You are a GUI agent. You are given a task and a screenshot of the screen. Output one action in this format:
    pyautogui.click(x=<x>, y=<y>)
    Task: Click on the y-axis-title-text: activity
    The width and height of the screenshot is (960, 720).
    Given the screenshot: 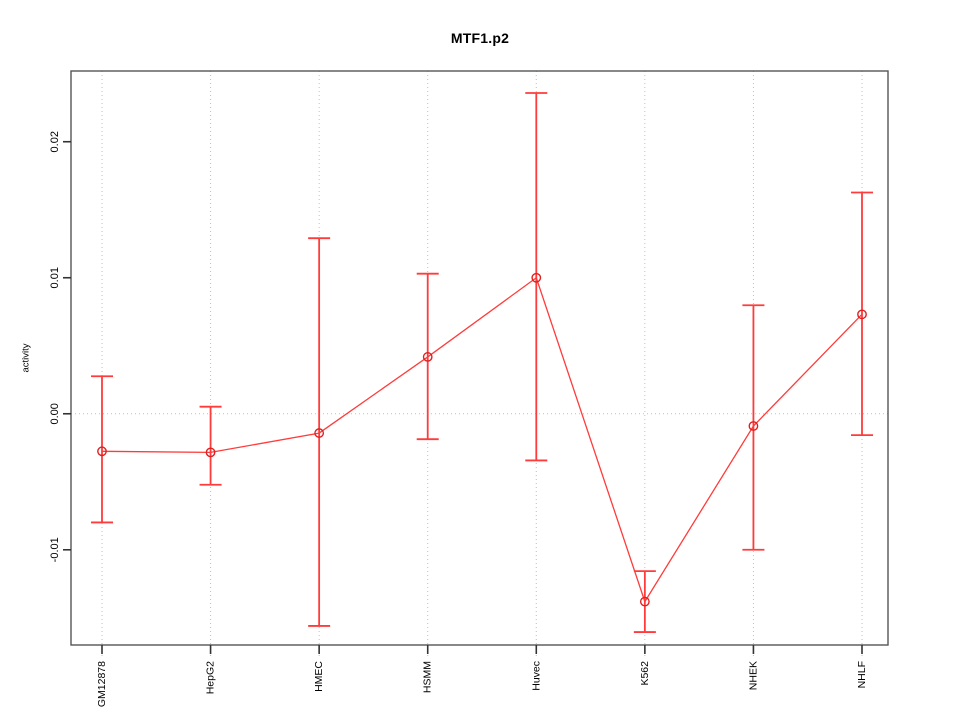 What is the action you would take?
    pyautogui.click(x=26, y=357)
    